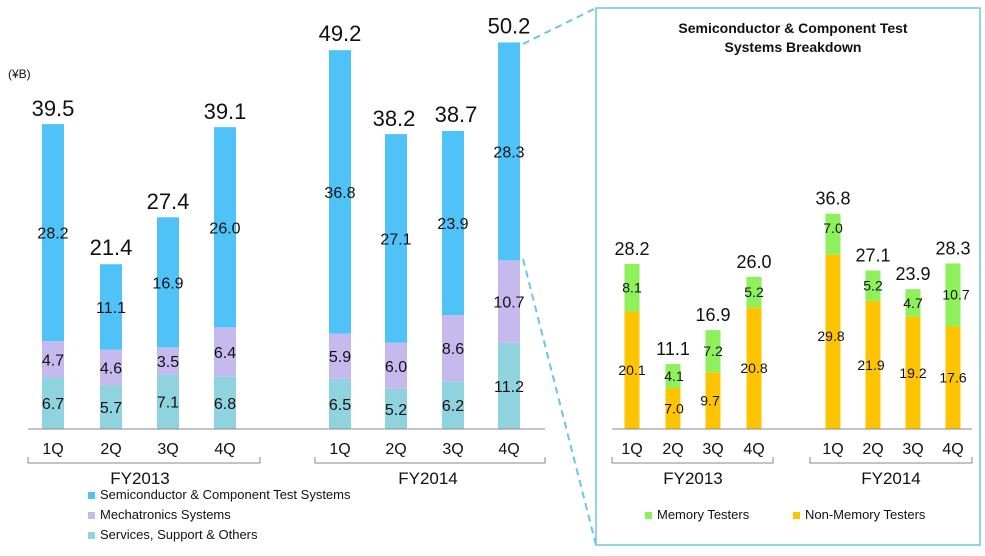 This screenshot has height=556, width=985. I want to click on data-label: 4.1, so click(674, 376).